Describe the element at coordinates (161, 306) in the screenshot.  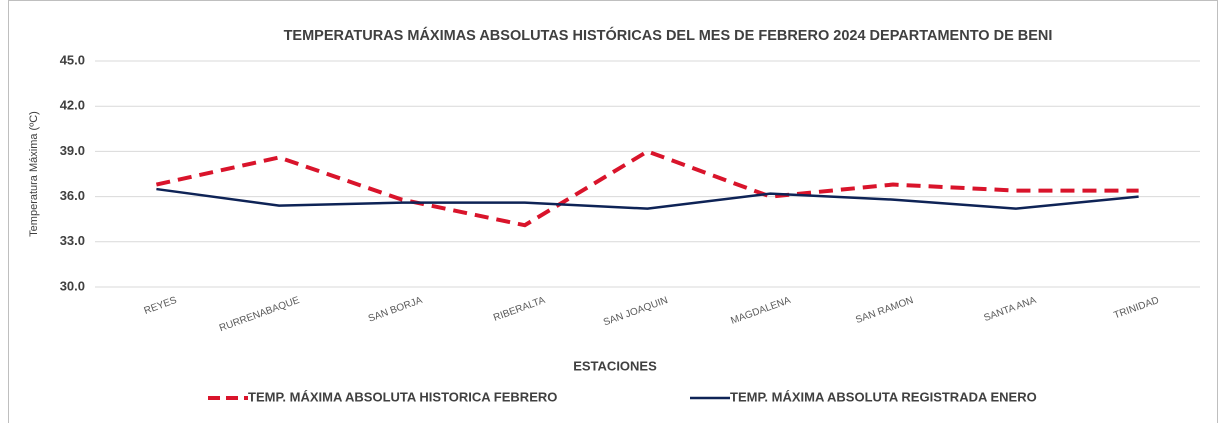
I see `x-tick-label: REYES` at that location.